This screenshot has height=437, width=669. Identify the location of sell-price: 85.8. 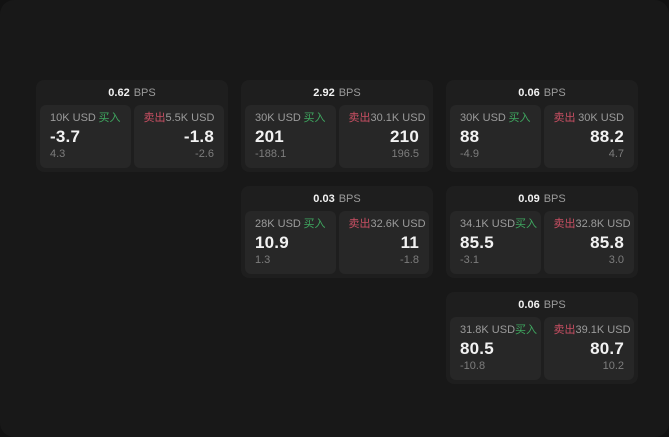
(607, 242).